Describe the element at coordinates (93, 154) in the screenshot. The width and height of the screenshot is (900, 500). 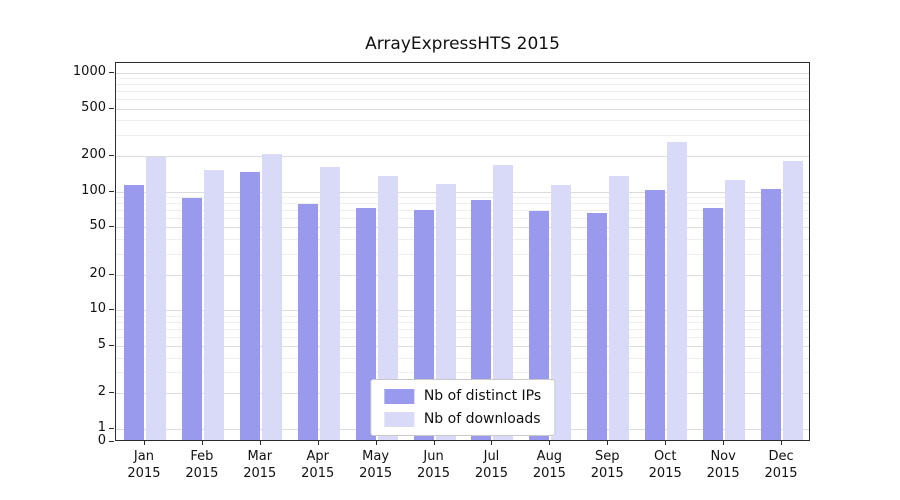
I see `y-tick-label: 200` at that location.